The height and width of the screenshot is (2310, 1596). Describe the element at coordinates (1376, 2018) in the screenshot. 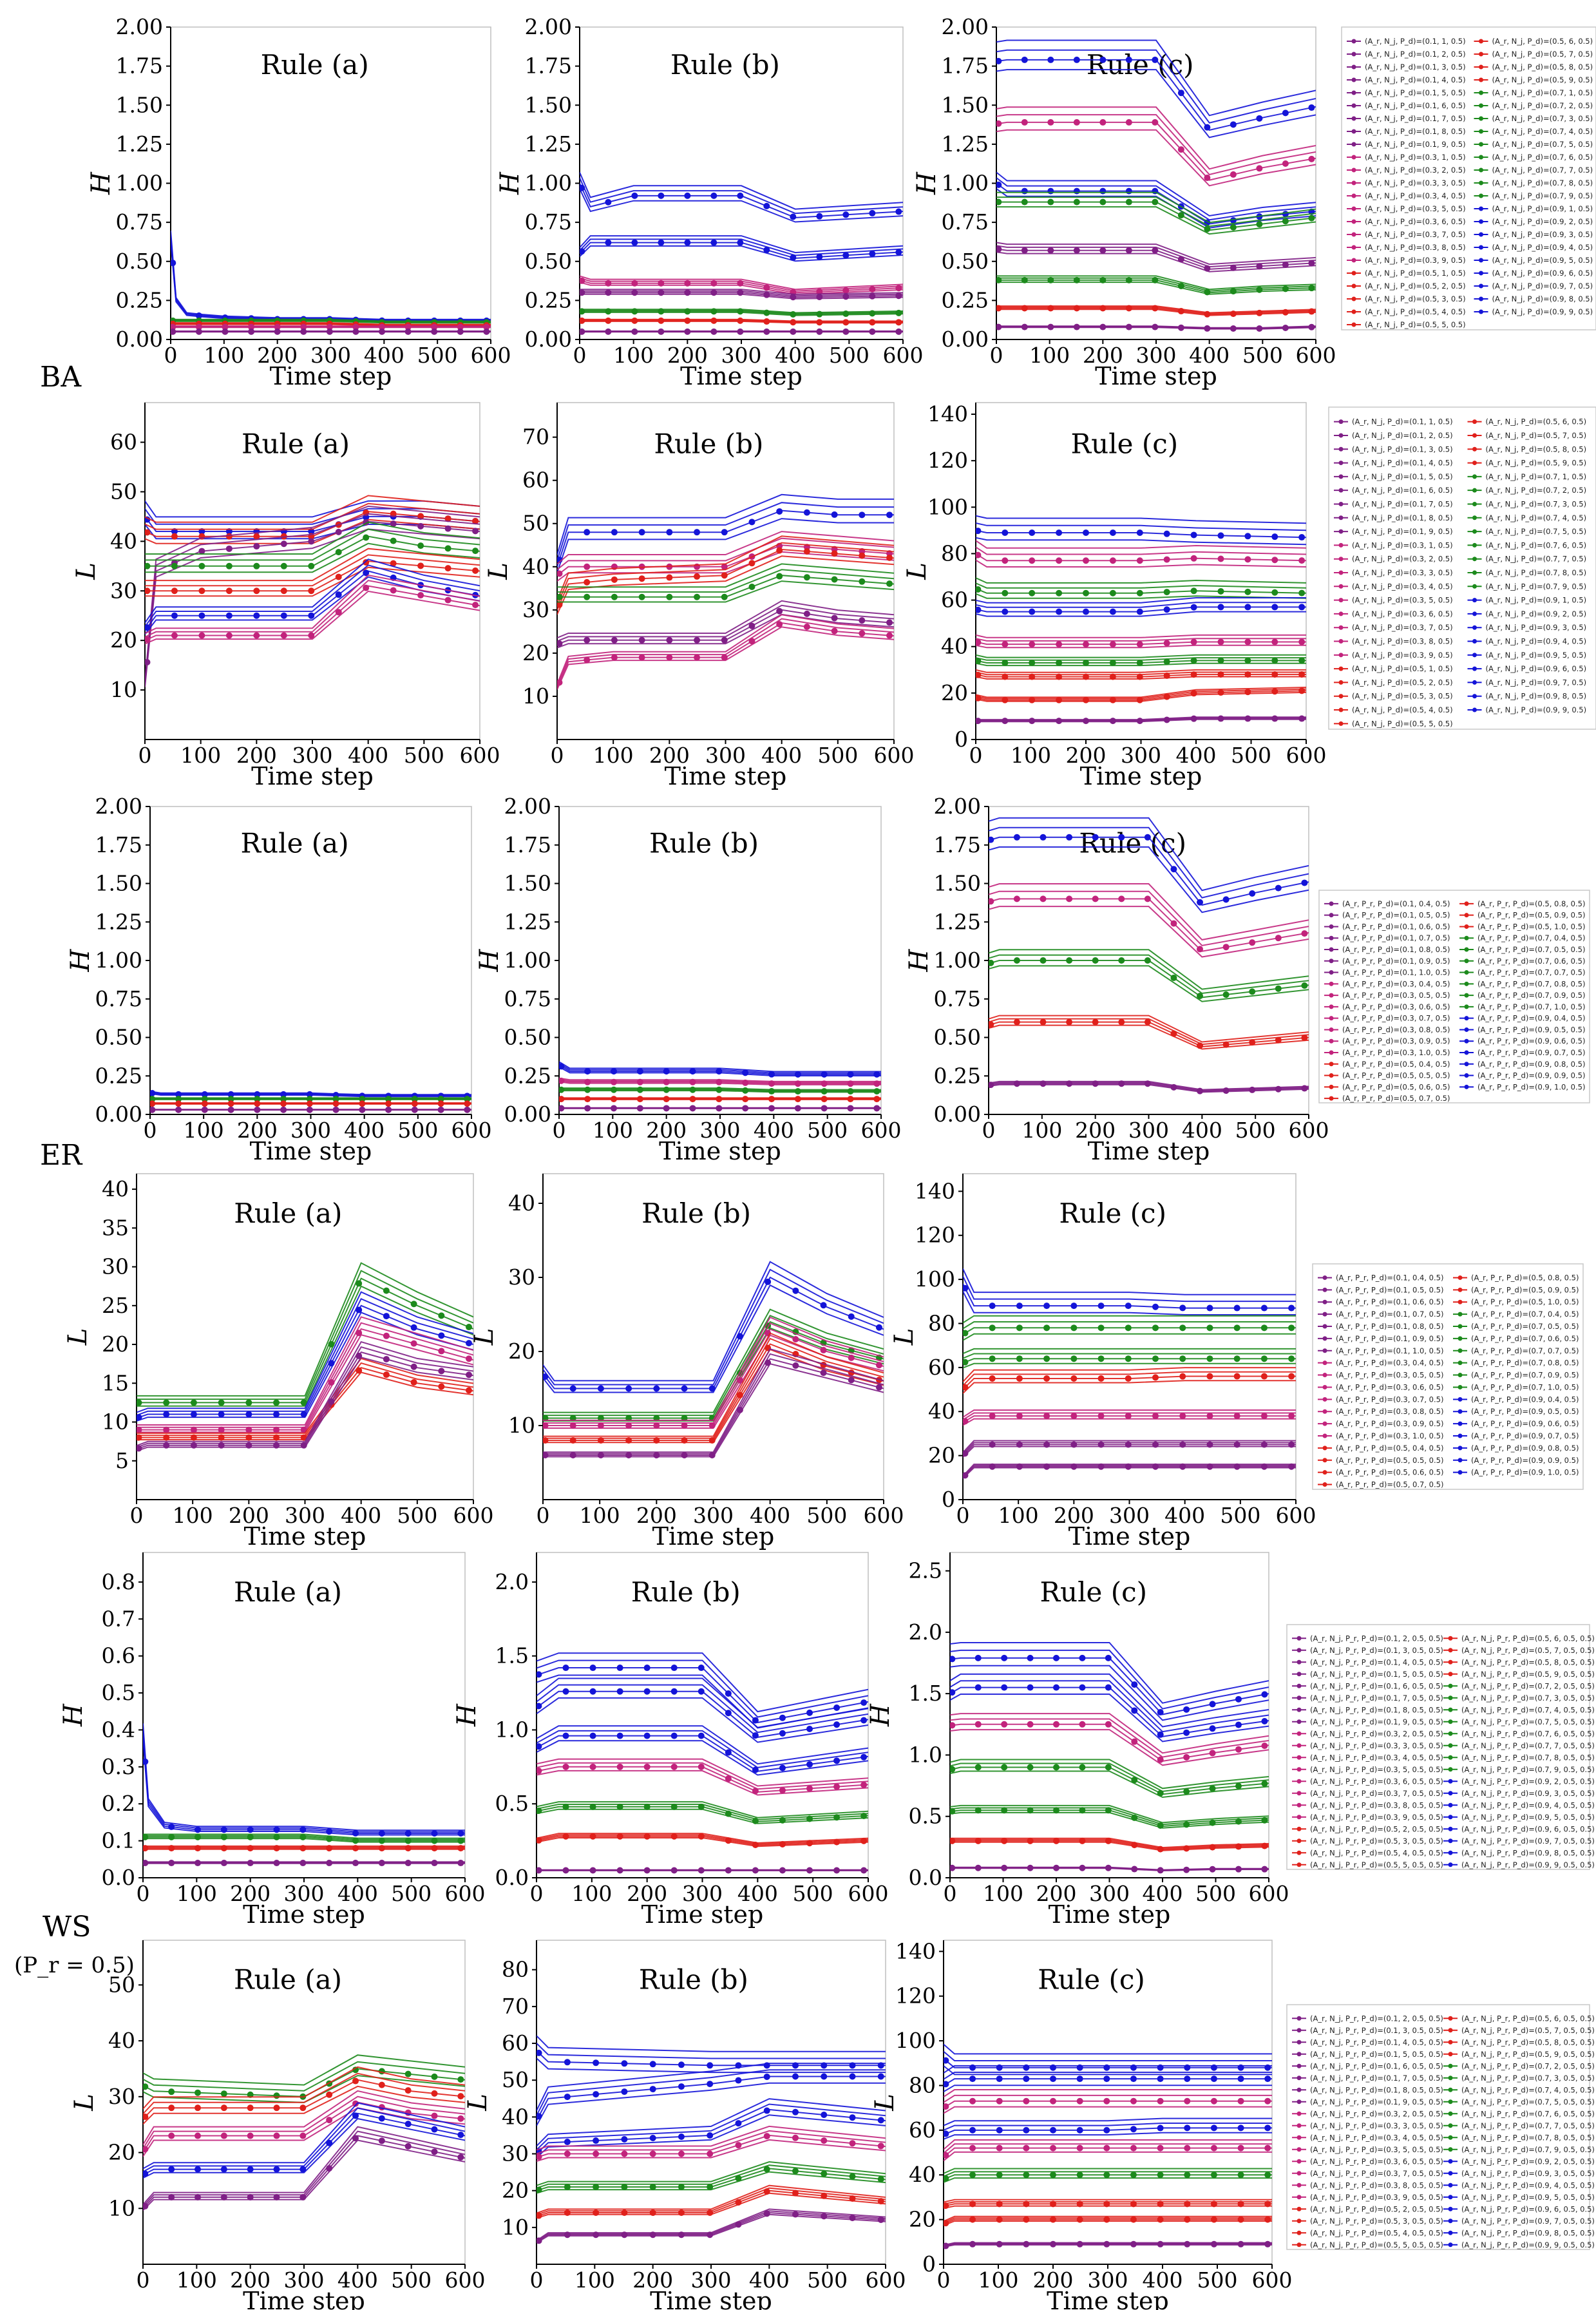

I see `legend-entry: (A_r, N_j, P_r, P_d)=(0.1, 2, 0.5, 0.5)` at that location.